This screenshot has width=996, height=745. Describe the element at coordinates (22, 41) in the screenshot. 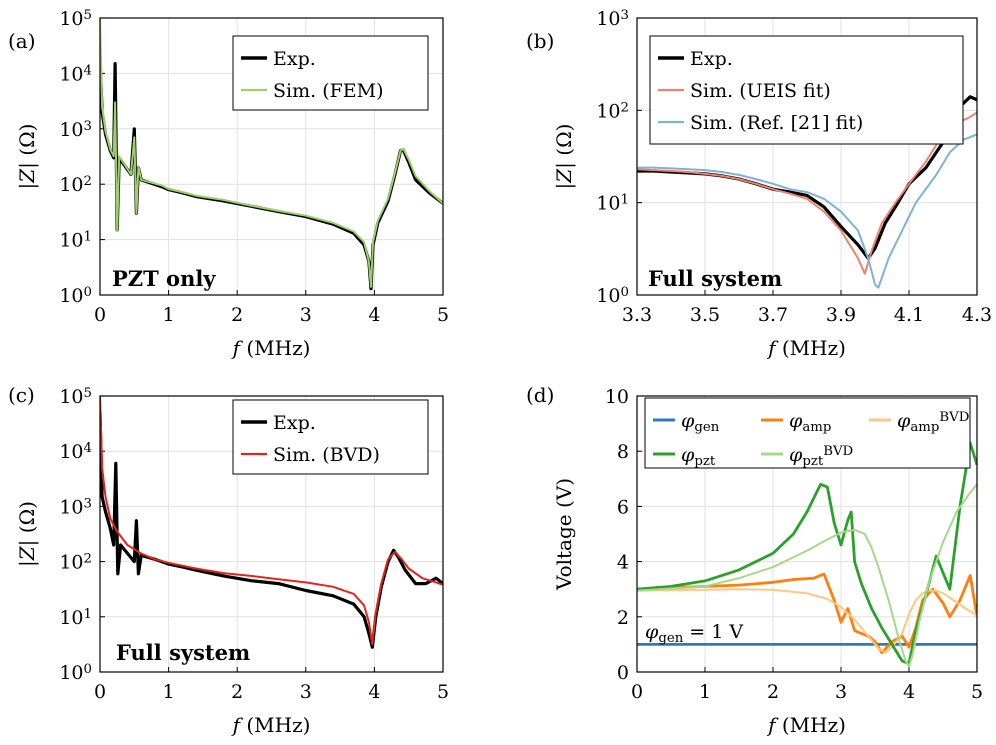

I see `panel-label: (a)` at that location.